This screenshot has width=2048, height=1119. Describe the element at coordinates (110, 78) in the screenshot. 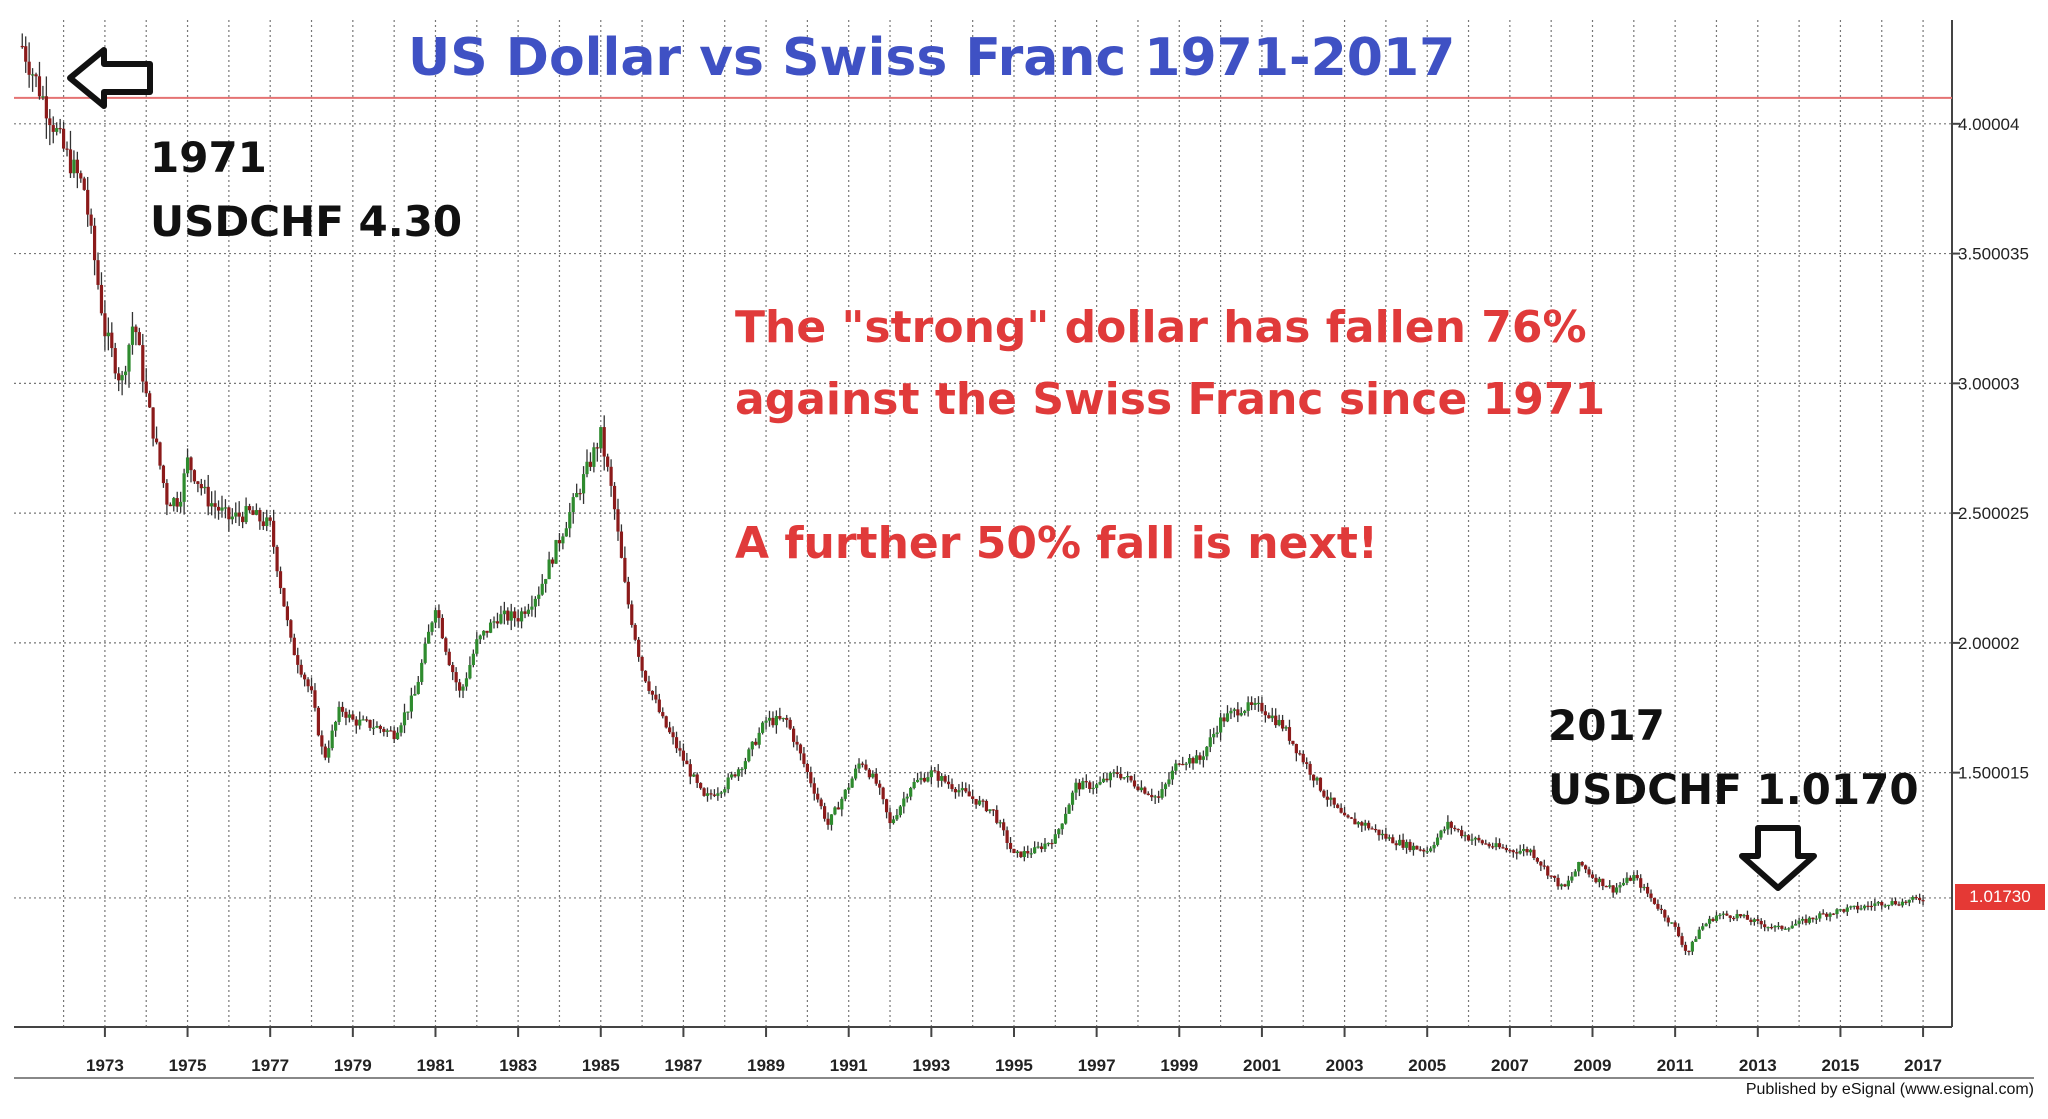

I see `arrow-left-icon` at that location.